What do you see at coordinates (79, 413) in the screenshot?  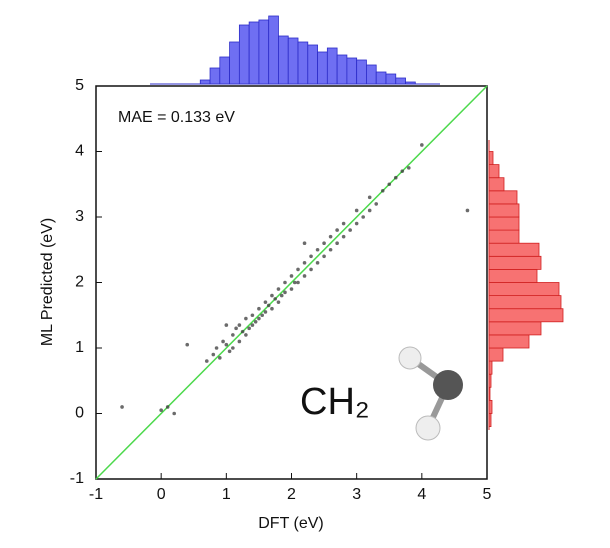 I see `y-tick-label: 0` at bounding box center [79, 413].